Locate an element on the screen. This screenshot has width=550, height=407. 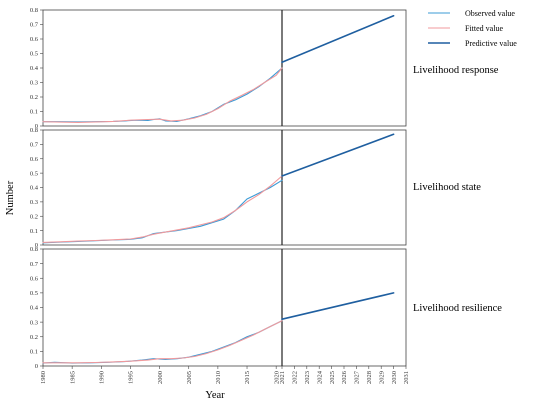
x-tick-label: 2015 is located at coordinates (247, 377).